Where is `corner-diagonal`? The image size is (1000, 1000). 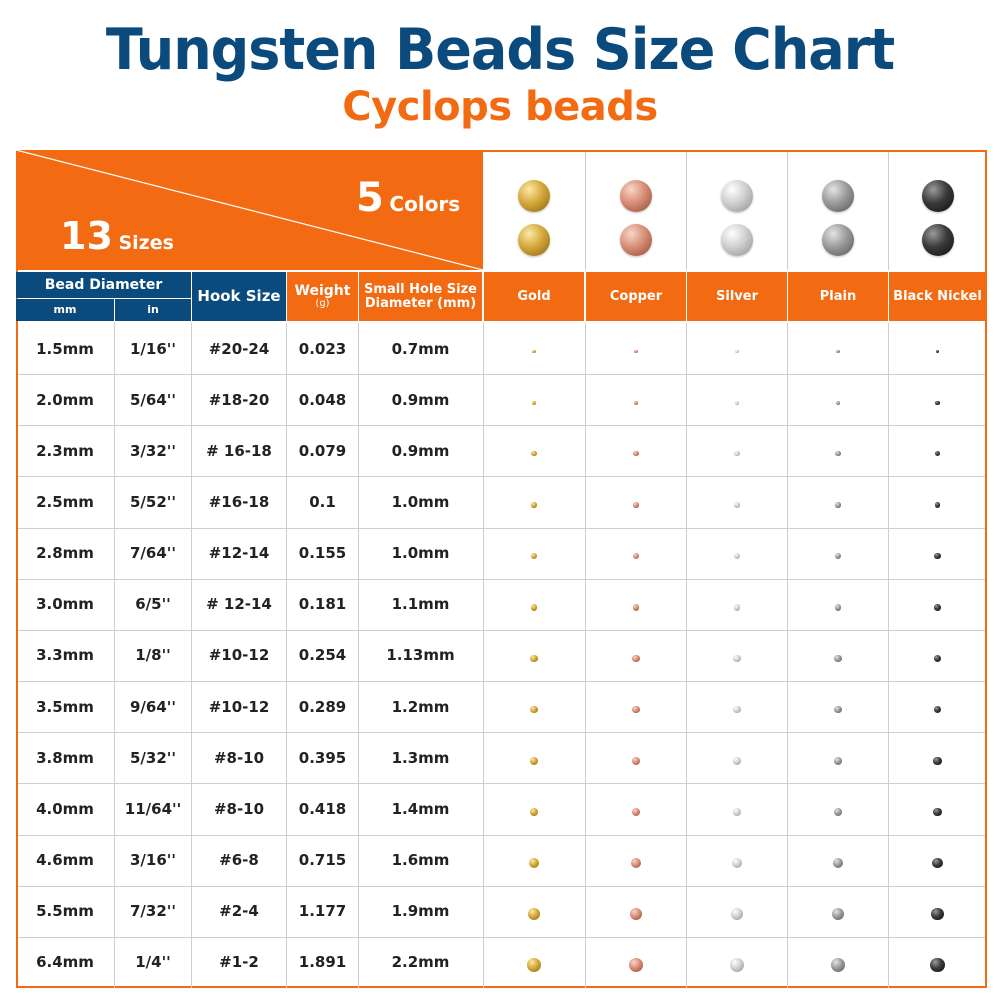 corner-diagonal is located at coordinates (249, 210).